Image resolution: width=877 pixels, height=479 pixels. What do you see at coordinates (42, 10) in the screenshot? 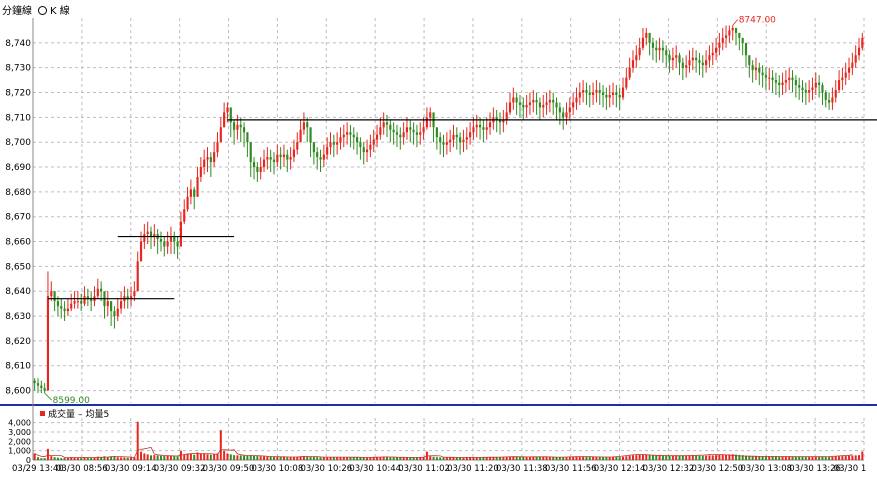
I see `radio-icon` at bounding box center [42, 10].